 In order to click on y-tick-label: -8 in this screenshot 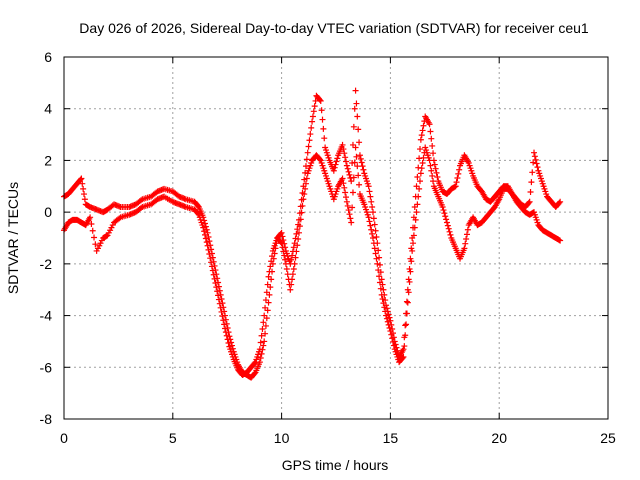, I will do `click(46, 419)`.